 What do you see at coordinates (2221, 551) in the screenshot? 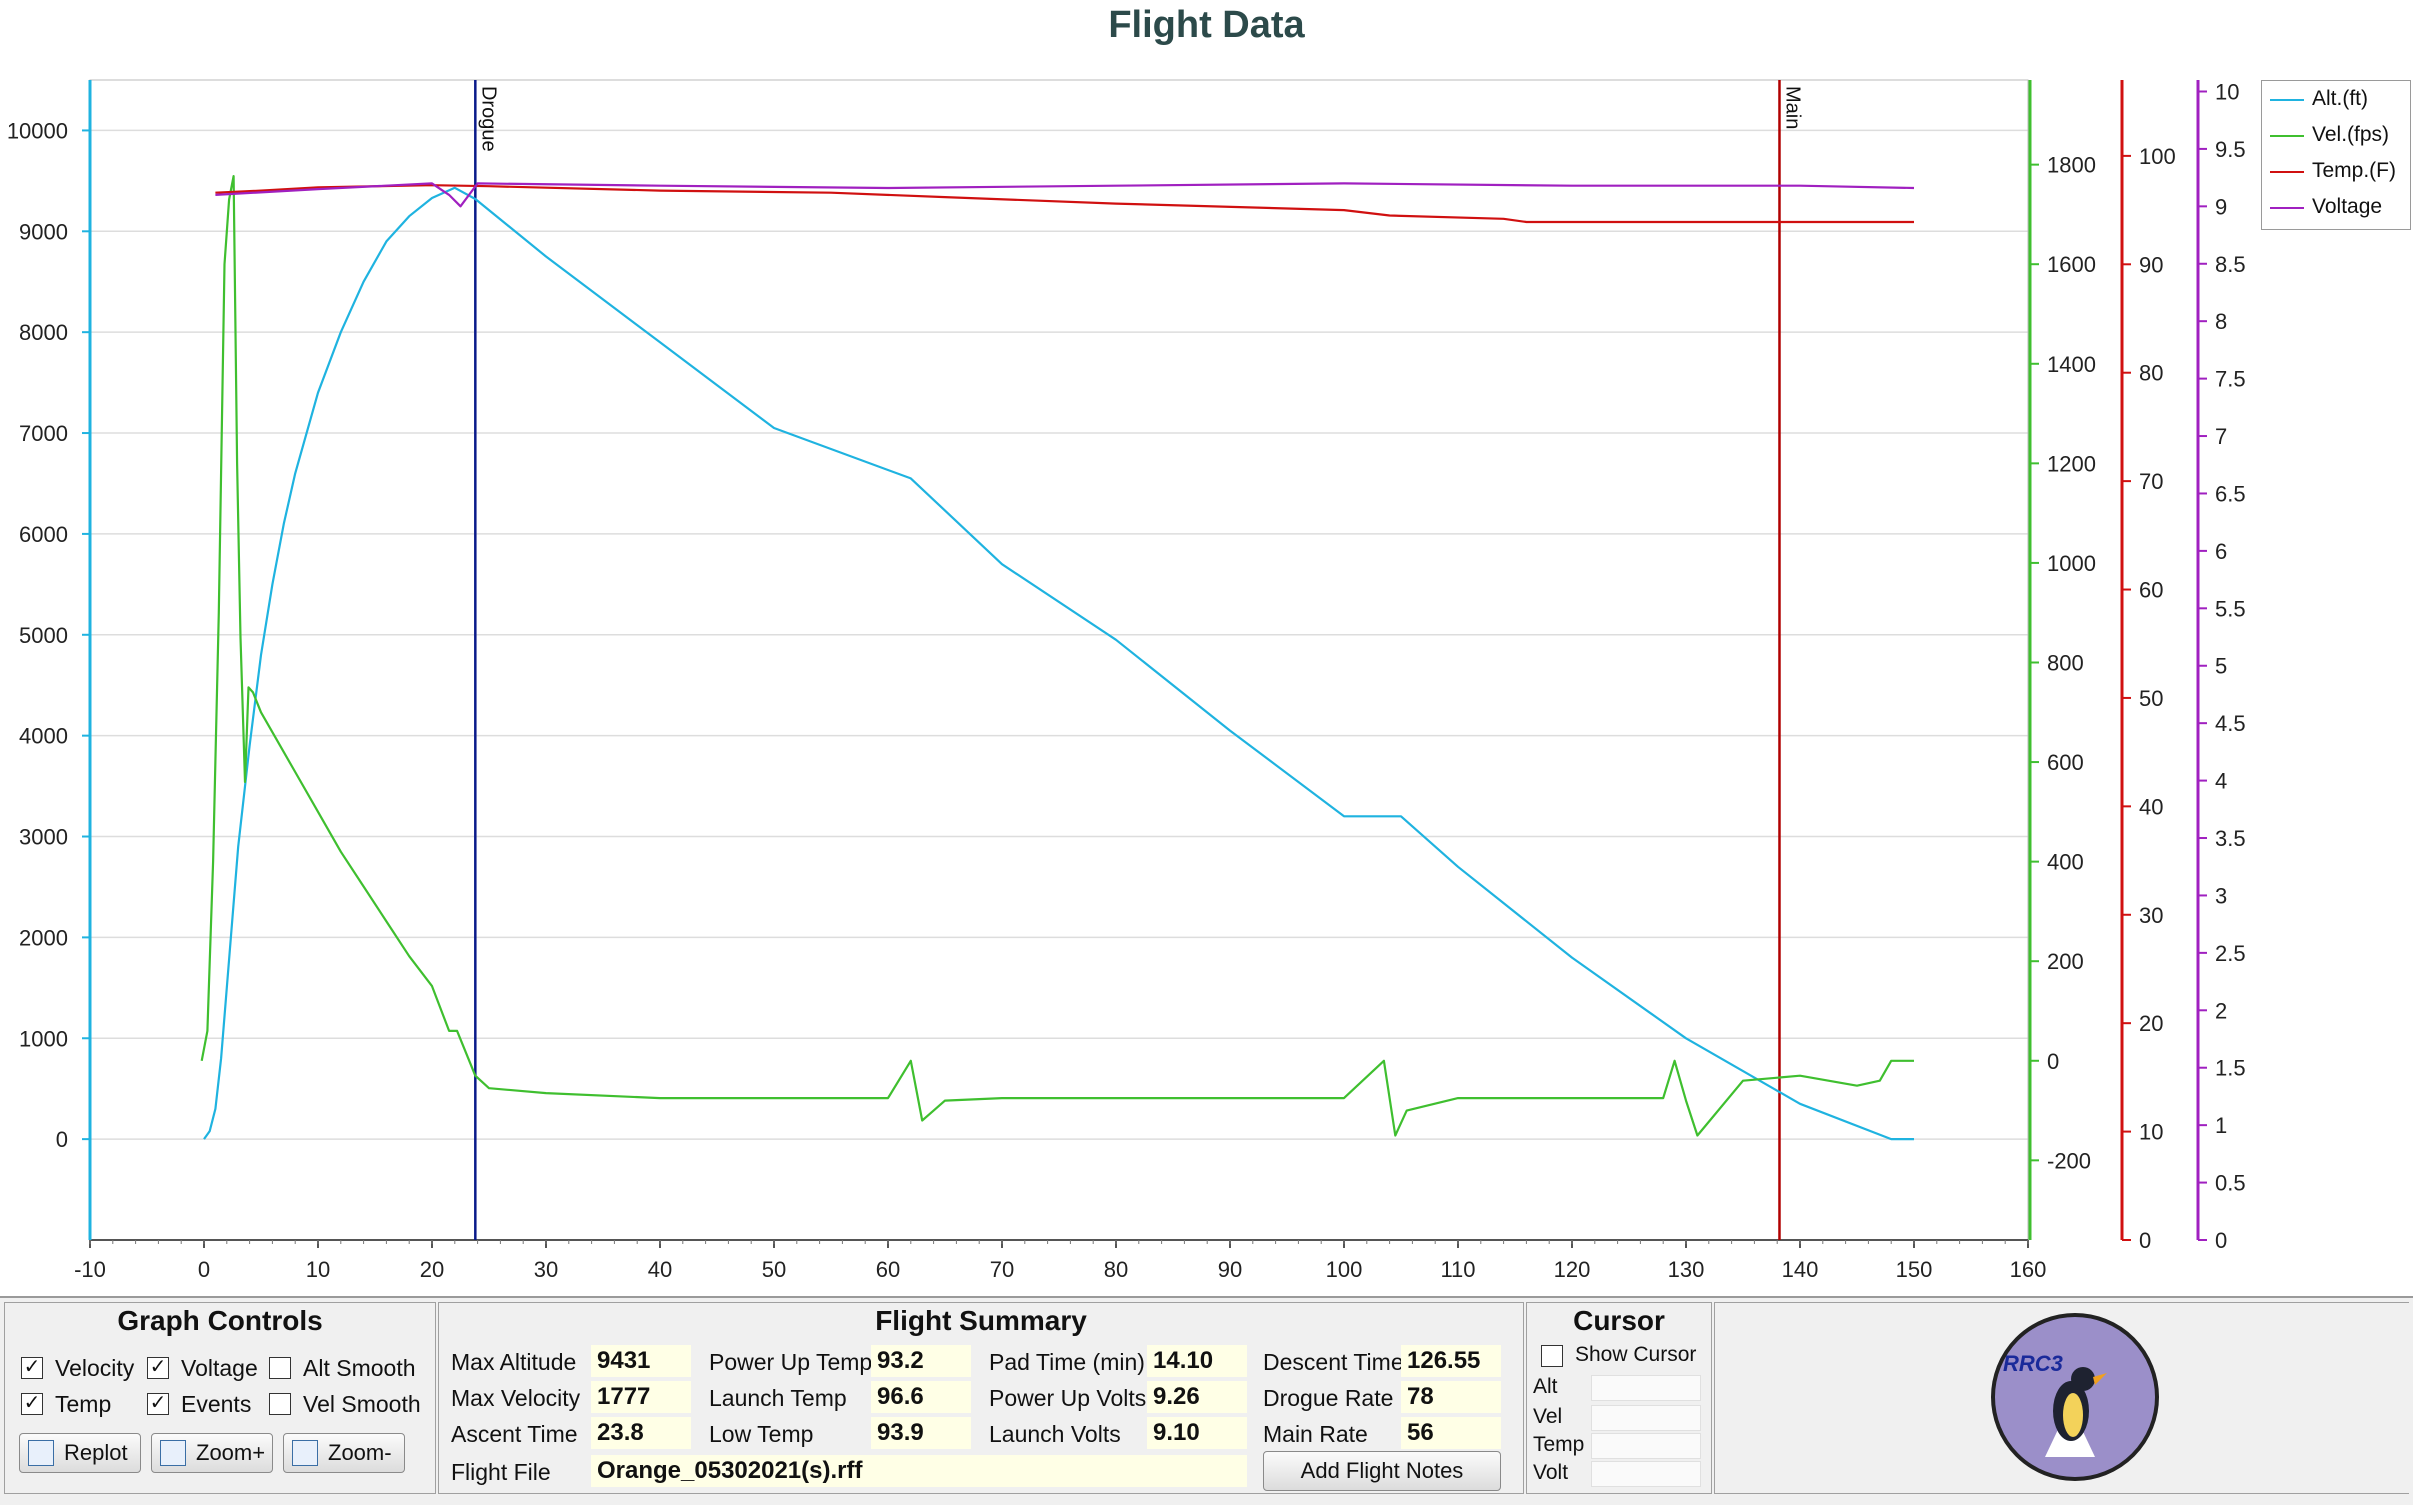
I see `voltage-tick-label: 6` at bounding box center [2221, 551].